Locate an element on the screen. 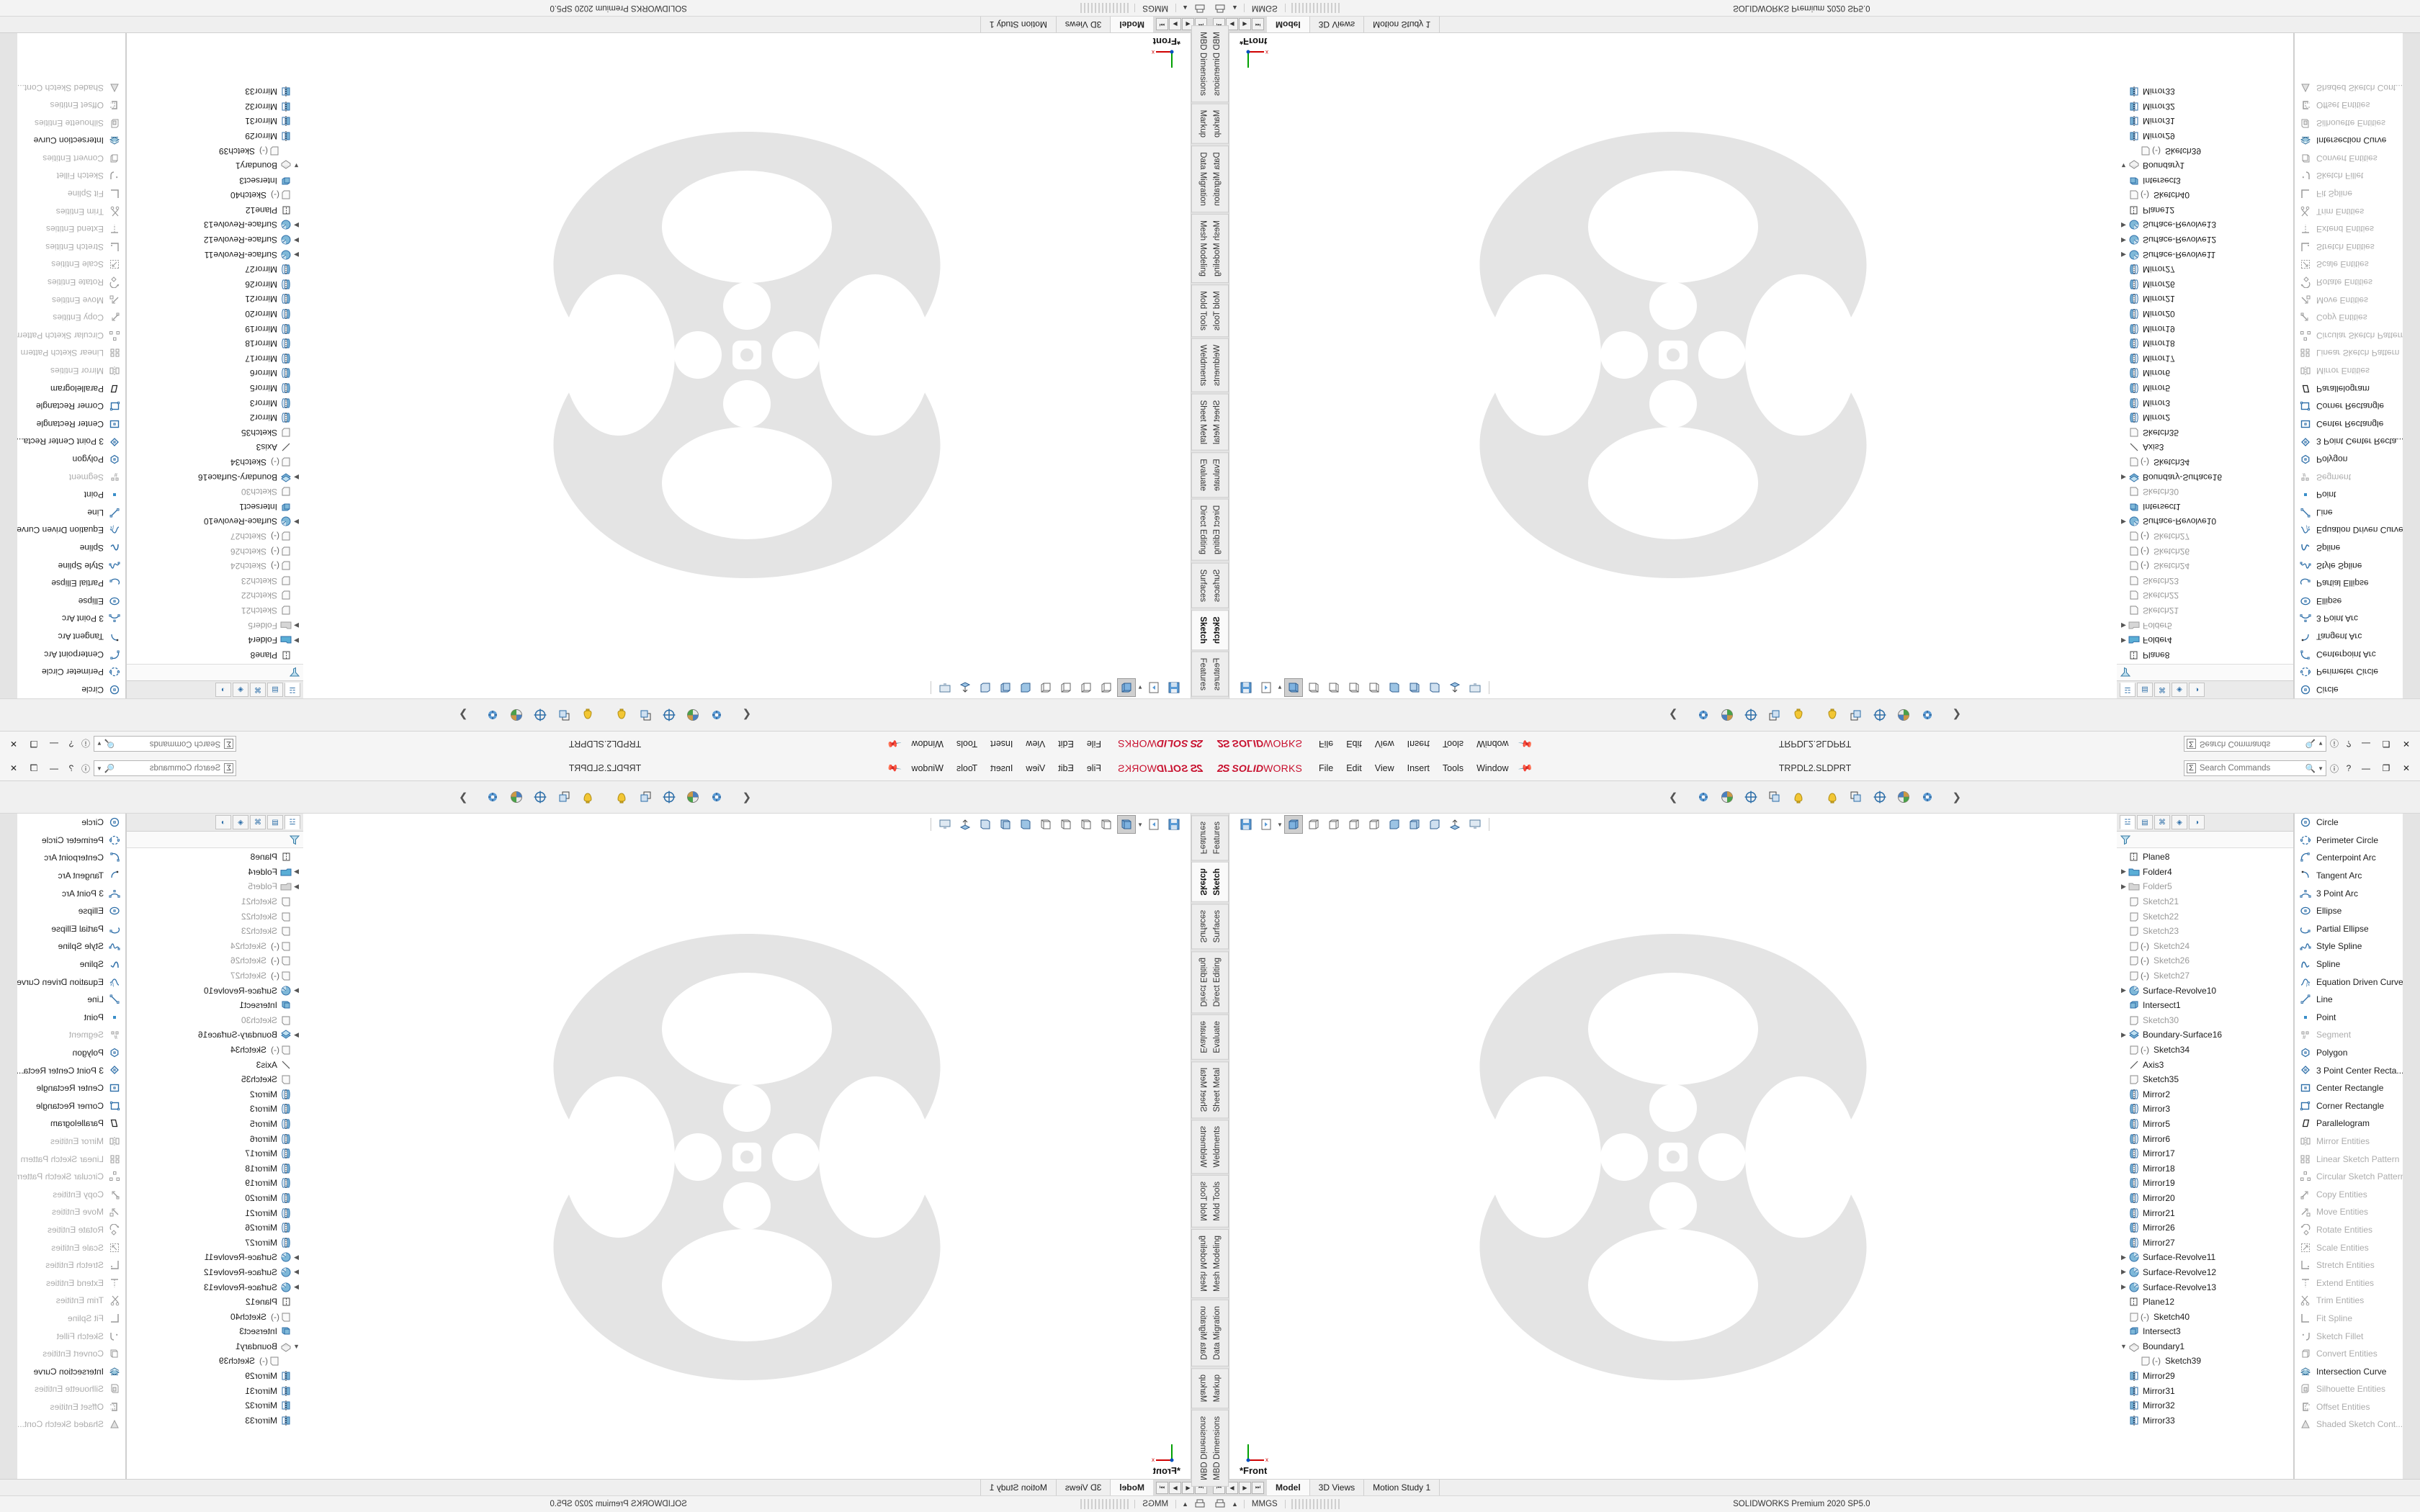 The image size is (2420, 1512). palette-item: Spline is located at coordinates (2349, 964).